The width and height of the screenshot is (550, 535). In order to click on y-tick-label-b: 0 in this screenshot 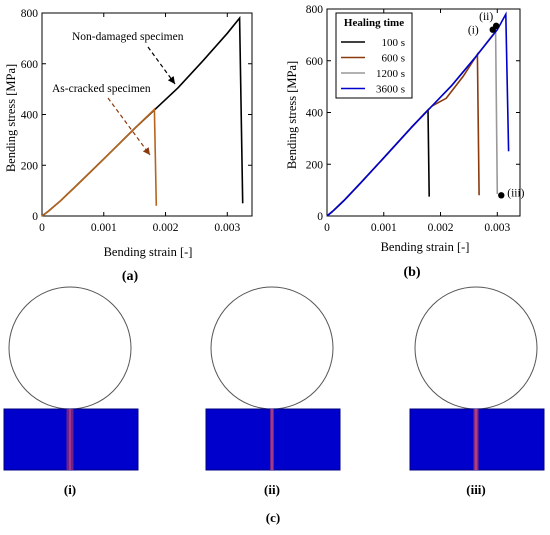, I will do `click(320, 217)`.